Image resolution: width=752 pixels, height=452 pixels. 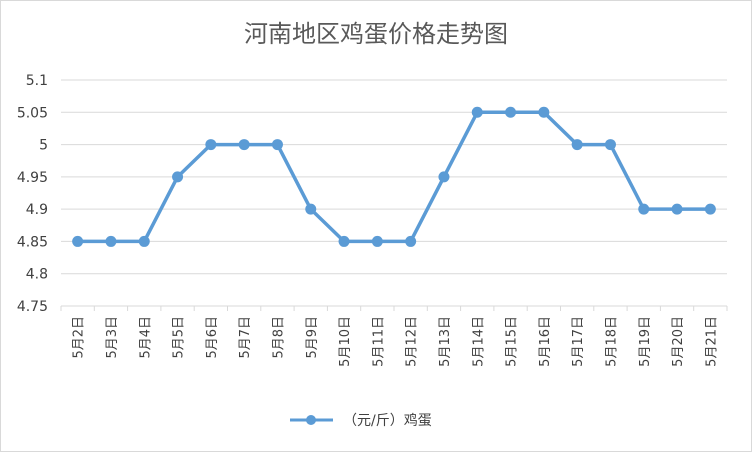 I want to click on y-tick-label: 4.95, so click(x=32, y=178).